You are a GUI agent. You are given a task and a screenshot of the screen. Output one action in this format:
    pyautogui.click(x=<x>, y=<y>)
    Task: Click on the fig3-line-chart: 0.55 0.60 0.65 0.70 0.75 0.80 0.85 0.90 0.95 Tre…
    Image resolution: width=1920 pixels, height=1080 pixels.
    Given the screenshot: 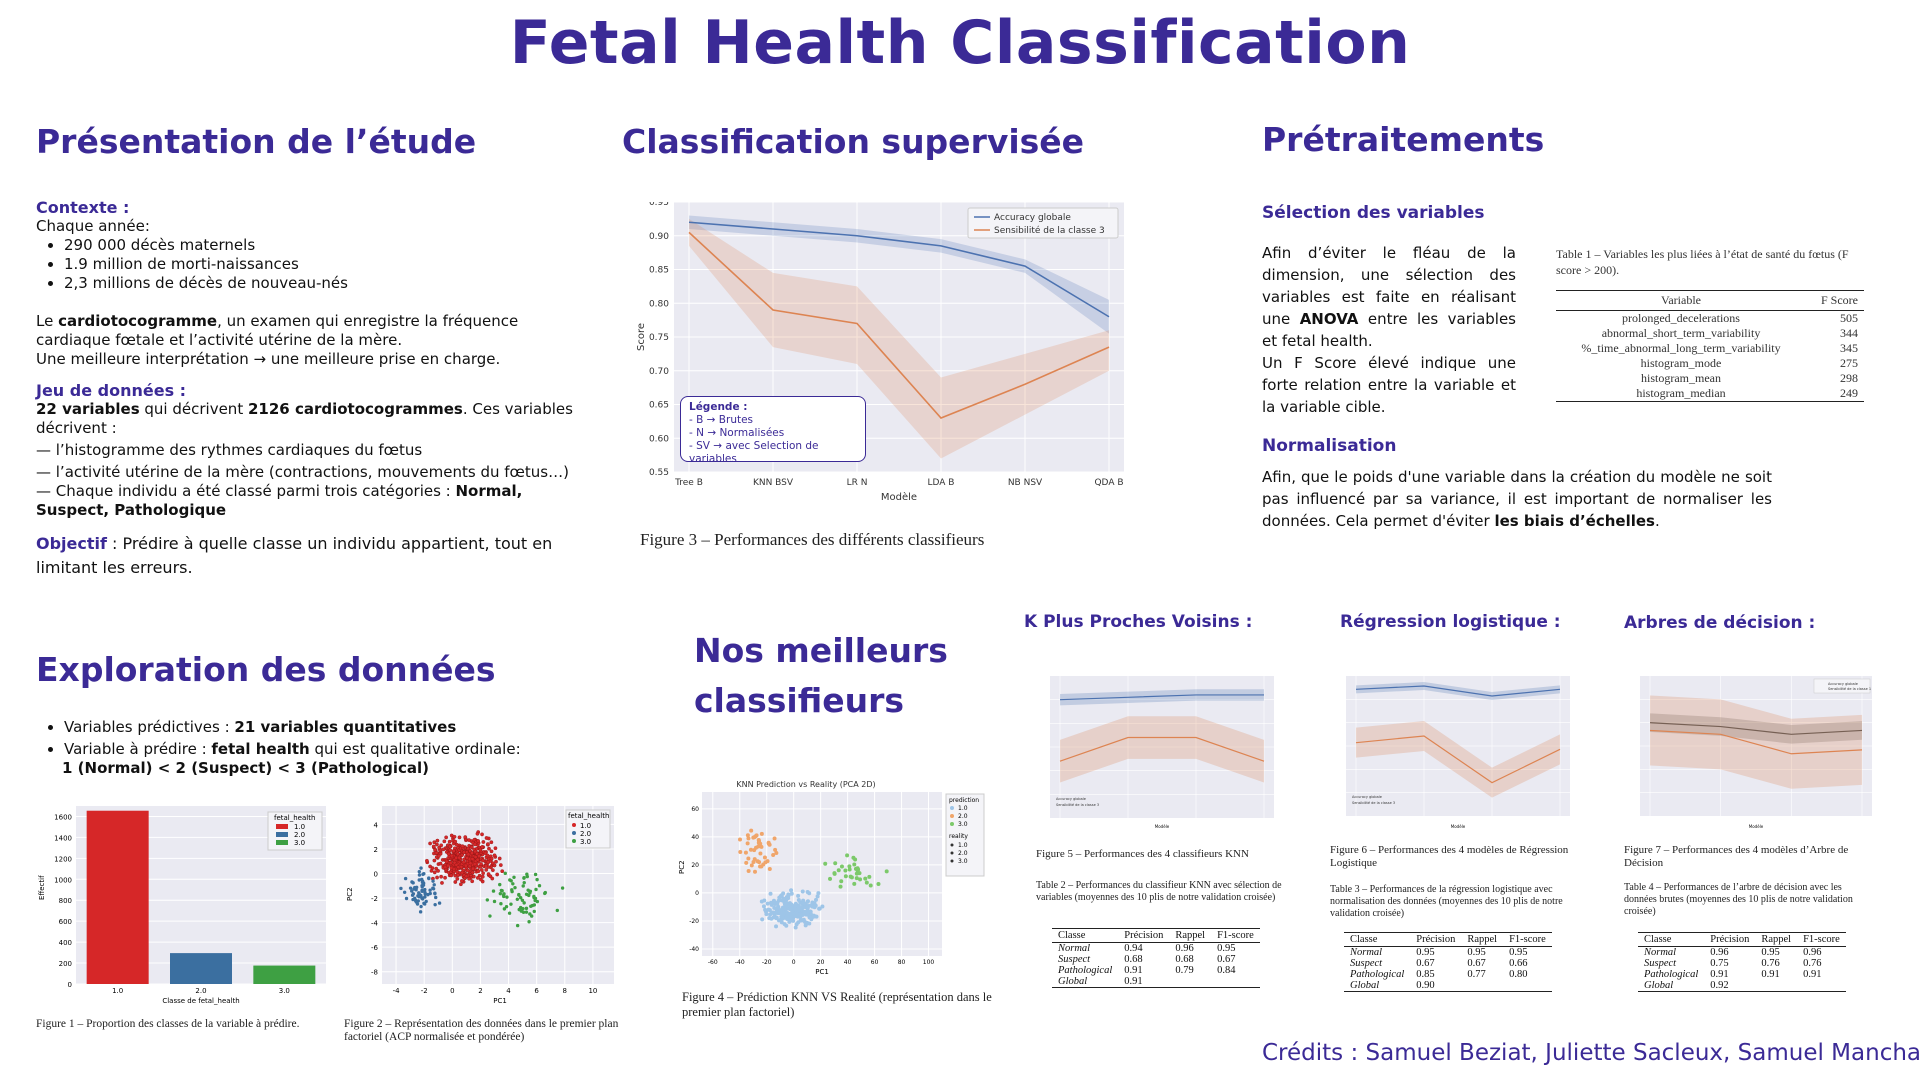 What is the action you would take?
    pyautogui.click(x=880, y=352)
    